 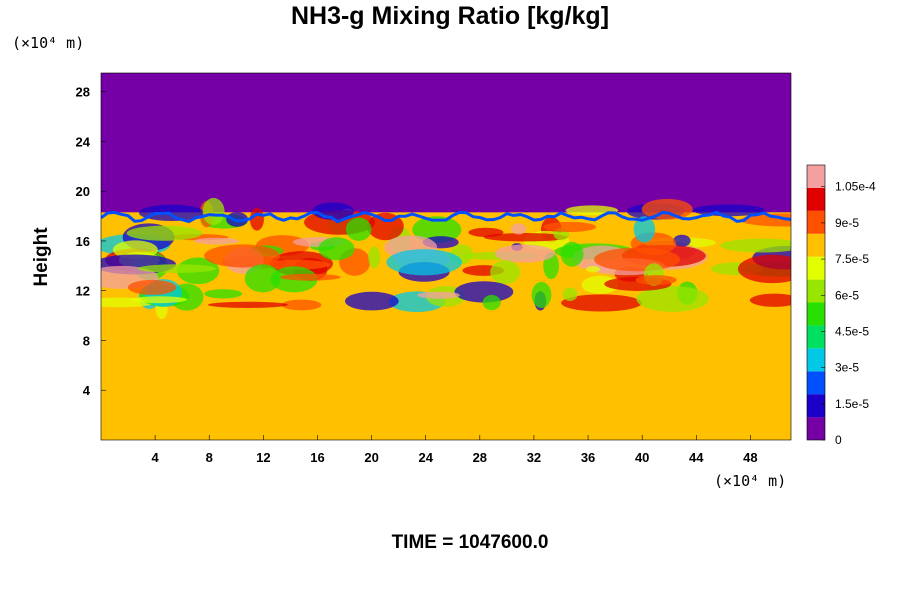 What do you see at coordinates (86, 340) in the screenshot?
I see `y-tick-label: 8` at bounding box center [86, 340].